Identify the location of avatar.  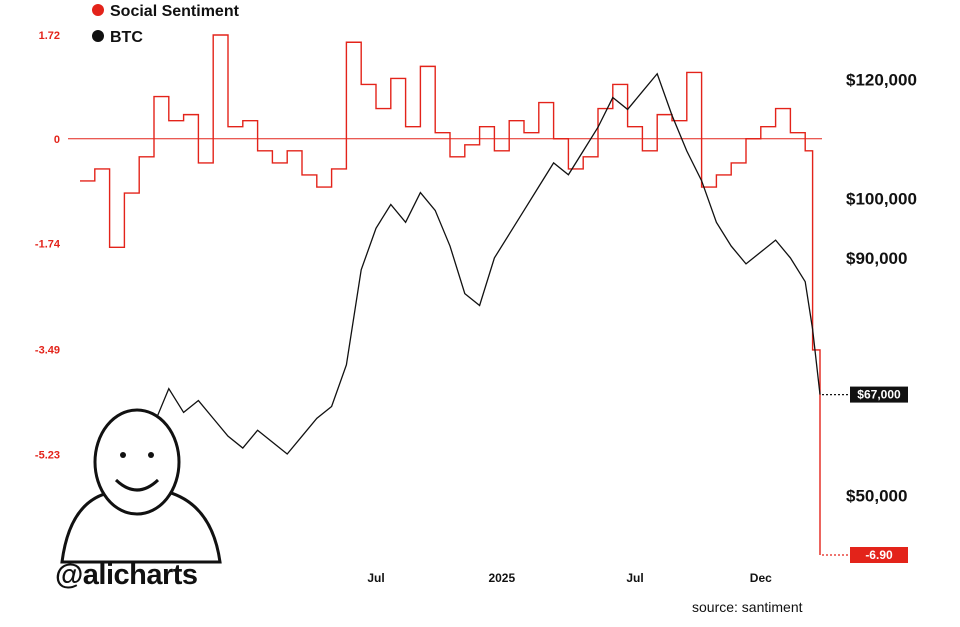
(141, 486).